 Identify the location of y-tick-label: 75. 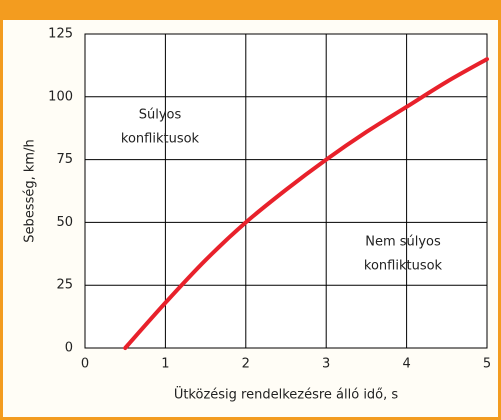
(64, 159).